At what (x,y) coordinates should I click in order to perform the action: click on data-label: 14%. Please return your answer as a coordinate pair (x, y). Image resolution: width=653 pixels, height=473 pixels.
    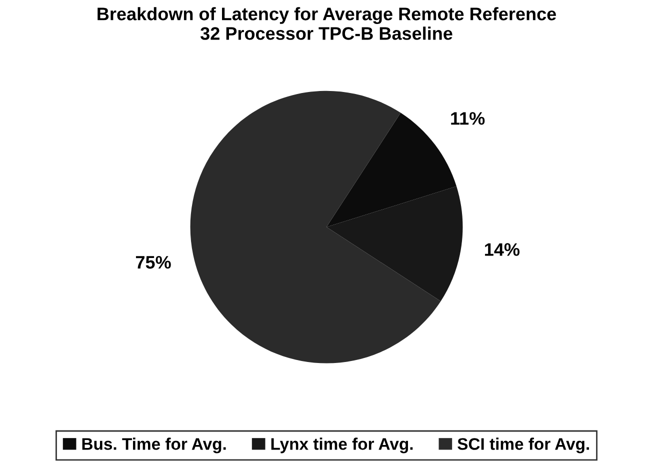
    Looking at the image, I should click on (502, 249).